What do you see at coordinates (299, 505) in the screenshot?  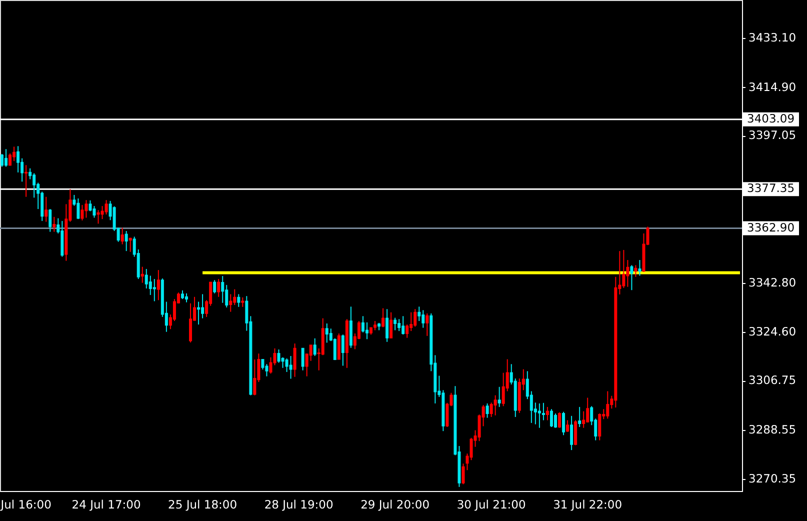 I see `x-tick-label: 28 Jul 19:00` at bounding box center [299, 505].